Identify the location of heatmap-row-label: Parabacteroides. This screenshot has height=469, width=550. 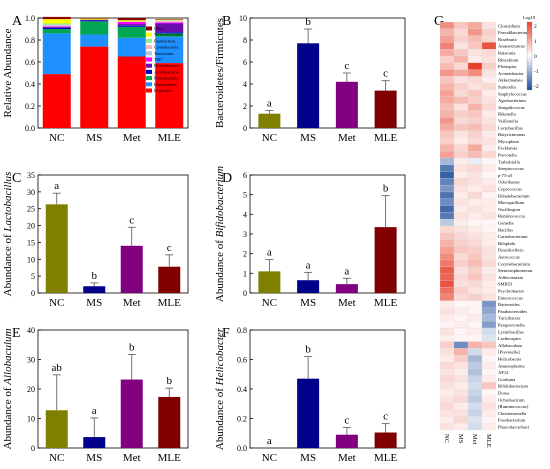
(512, 311).